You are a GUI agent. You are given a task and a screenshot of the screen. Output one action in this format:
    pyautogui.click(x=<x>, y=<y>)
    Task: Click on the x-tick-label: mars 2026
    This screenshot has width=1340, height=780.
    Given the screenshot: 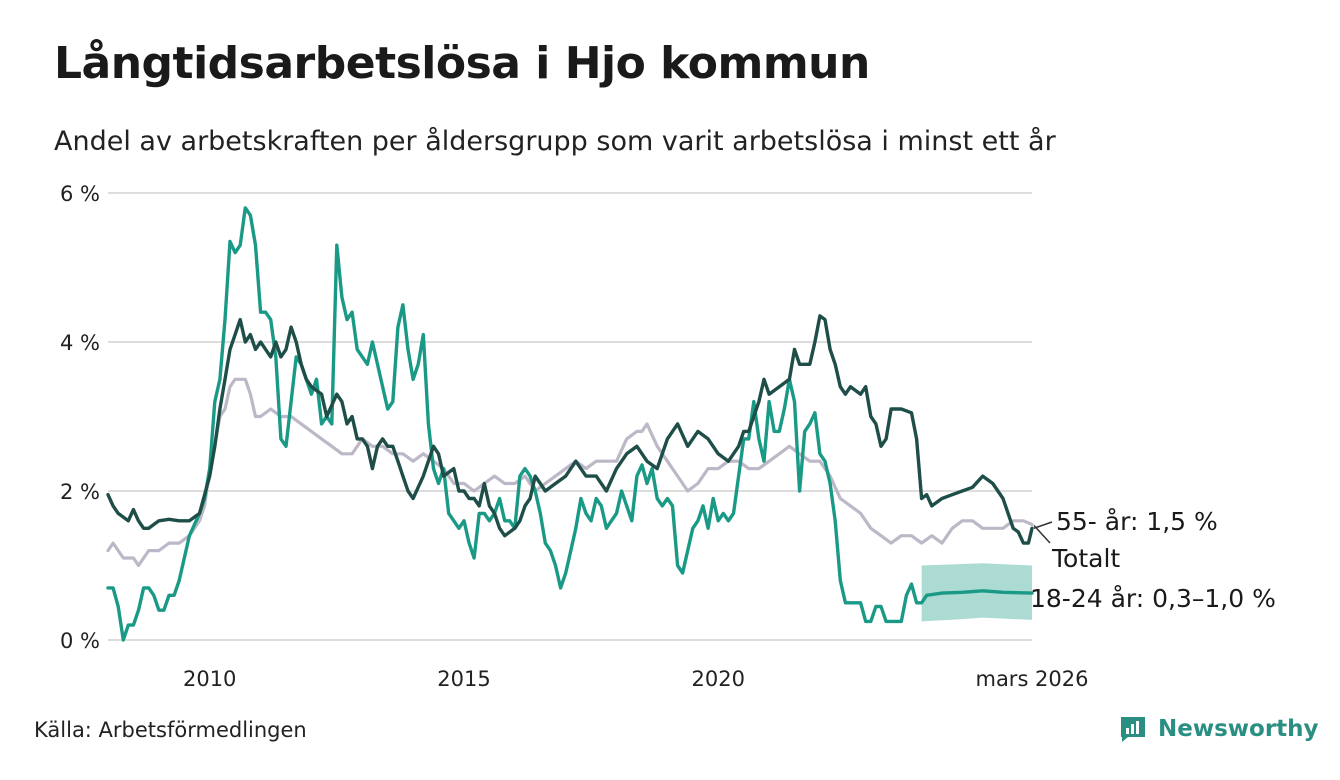 What is the action you would take?
    pyautogui.click(x=1031, y=679)
    